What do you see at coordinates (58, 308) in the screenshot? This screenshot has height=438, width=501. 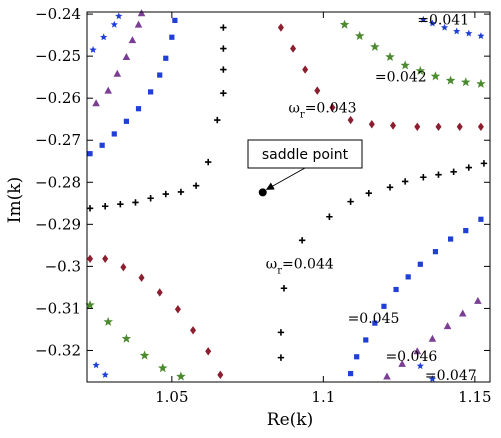 I see `y-tick-label: −0.31` at bounding box center [58, 308].